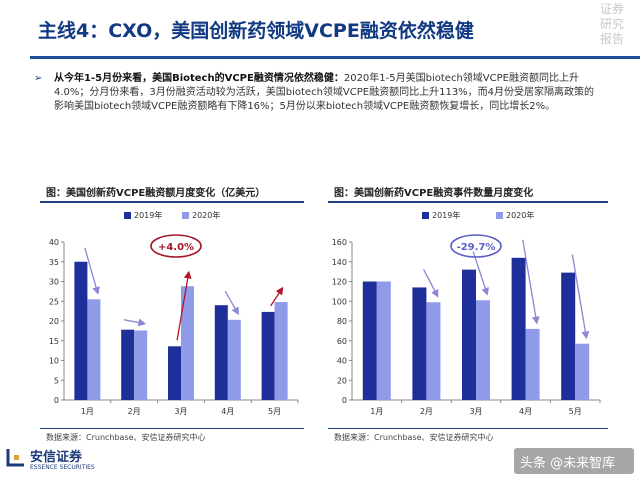 This screenshot has height=480, width=640. I want to click on y-tick-label: 10, so click(54, 361).